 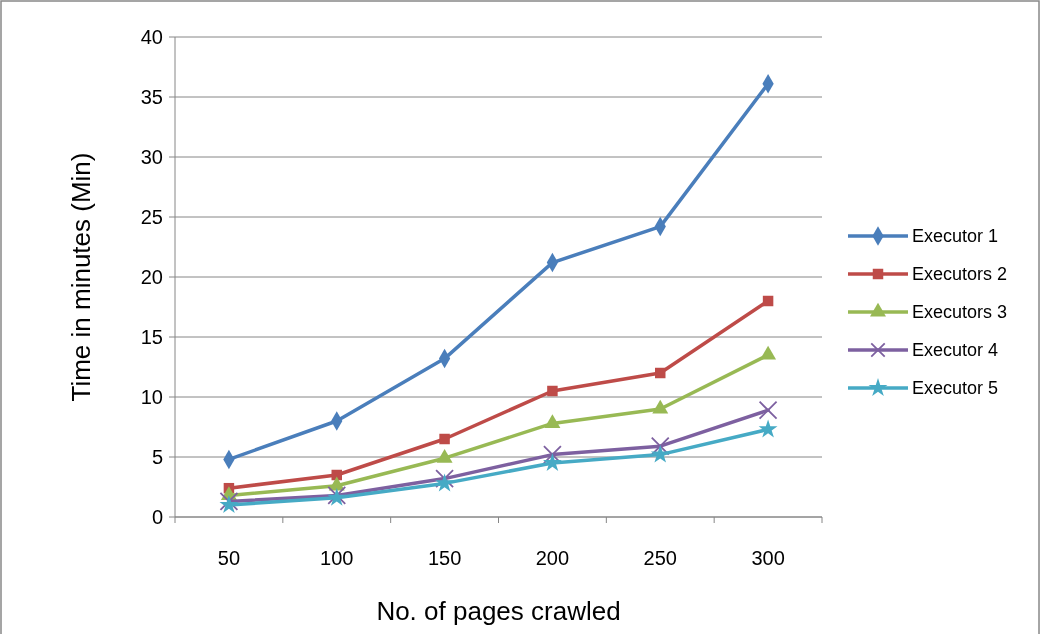 What do you see at coordinates (151, 37) in the screenshot?
I see `y-tick-label: 40` at bounding box center [151, 37].